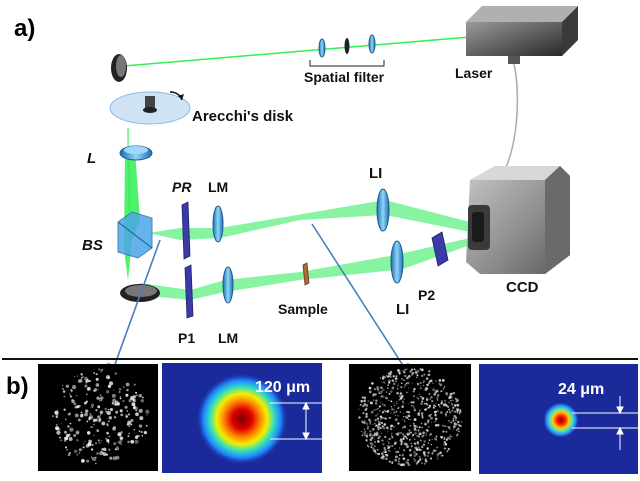 This screenshot has width=640, height=481. What do you see at coordinates (150, 108) in the screenshot?
I see `arecchis-disk` at bounding box center [150, 108].